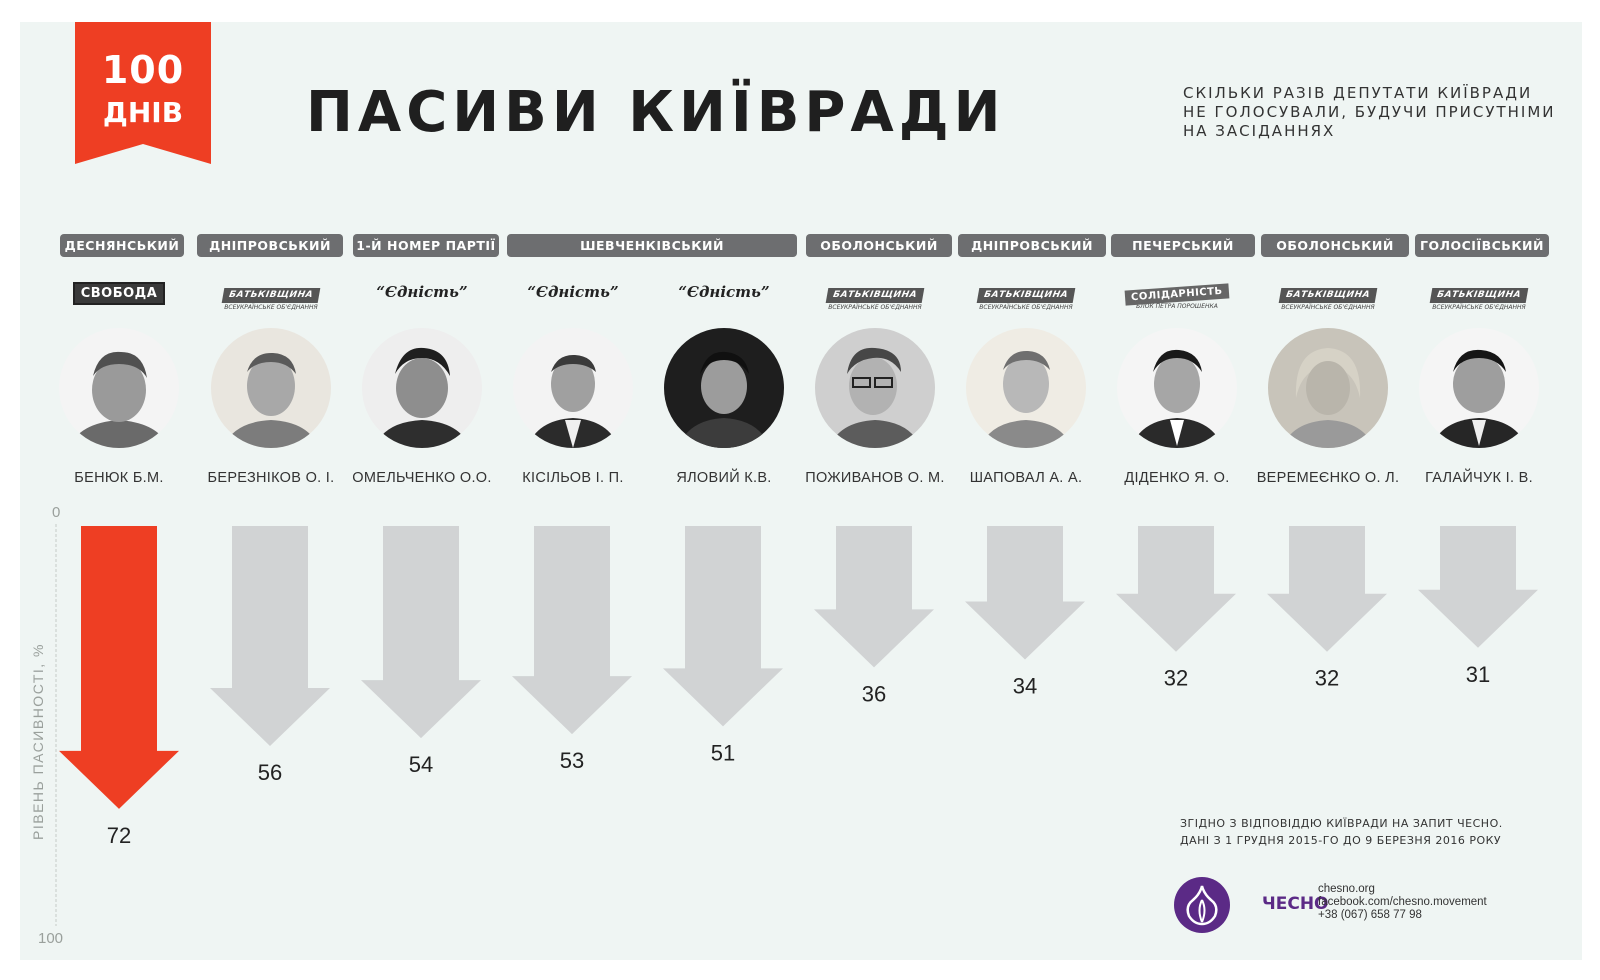 This screenshot has height=980, width=1600. Describe the element at coordinates (1177, 306) in the screenshot. I see `party-logo-subtext: БЛОК ПЕТРА ПОРОШЕНКА` at that location.